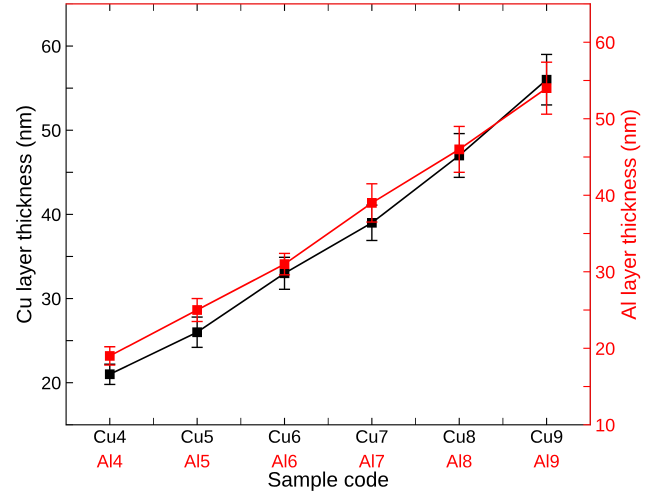 The width and height of the screenshot is (661, 498). Describe the element at coordinates (605, 119) in the screenshot. I see `y2-tick-label: 50` at that location.